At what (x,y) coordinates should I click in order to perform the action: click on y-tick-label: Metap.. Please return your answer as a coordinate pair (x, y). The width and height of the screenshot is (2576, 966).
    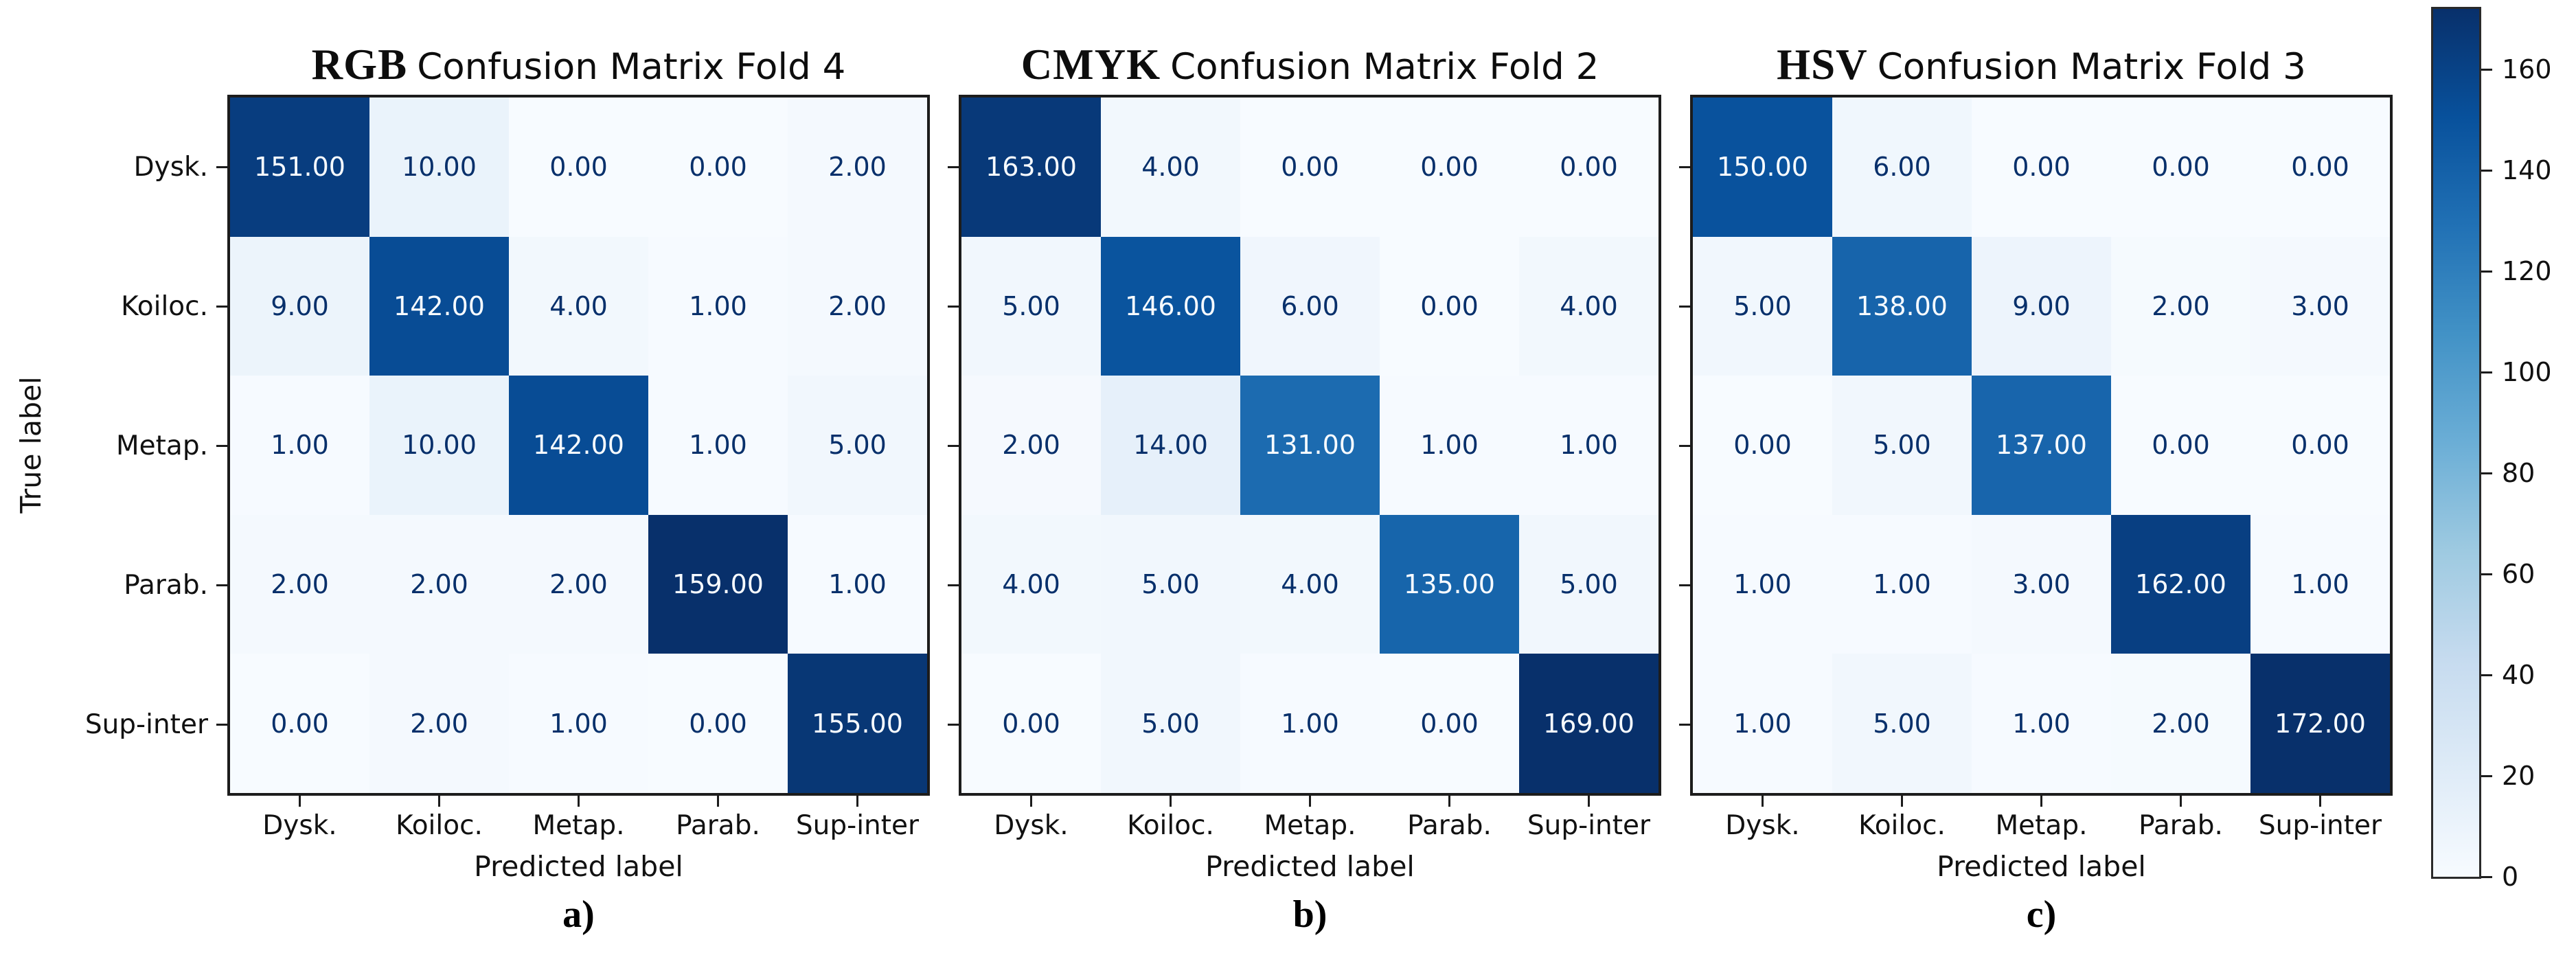
    Looking at the image, I should click on (162, 445).